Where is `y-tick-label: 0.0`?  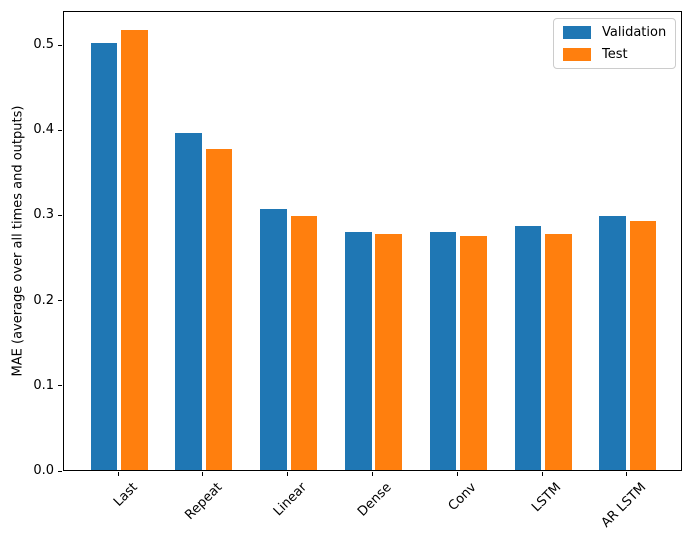
y-tick-label: 0.0 is located at coordinates (43, 470).